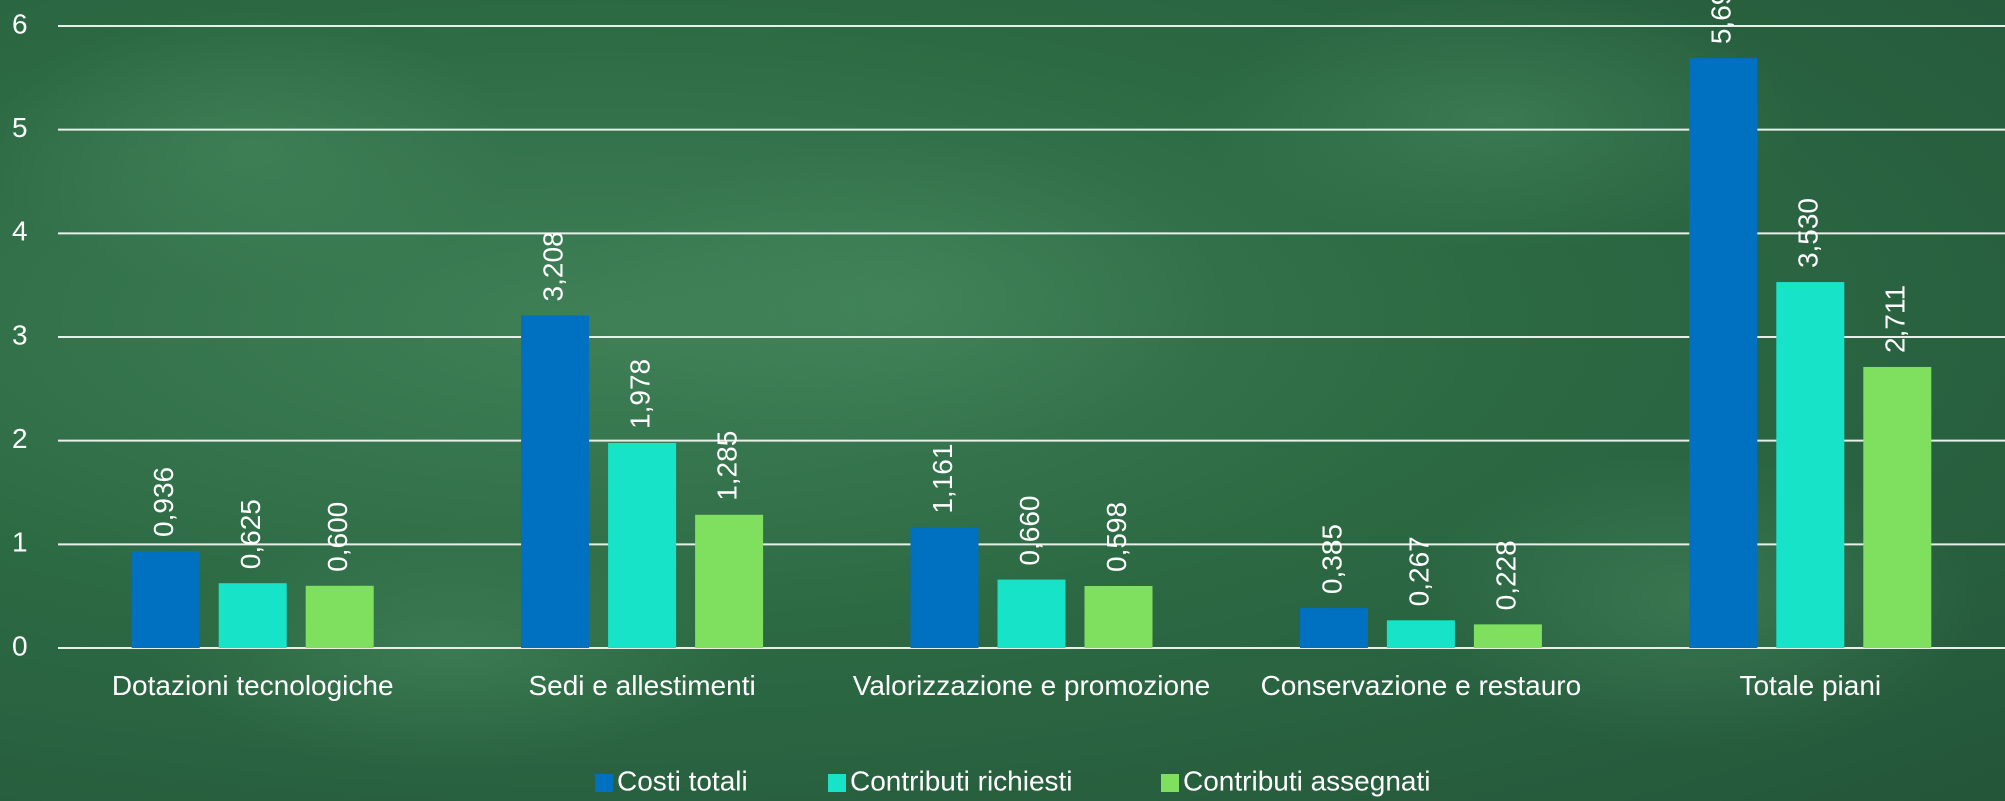  I want to click on y-tick-label: 2, so click(20, 438).